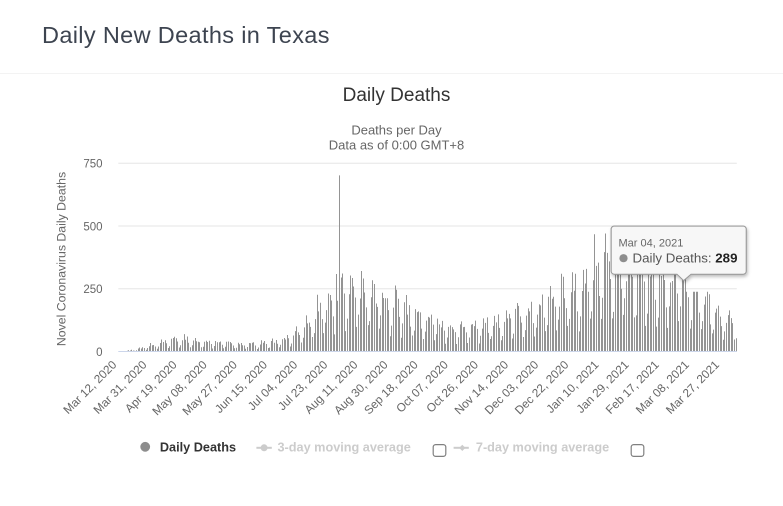 The height and width of the screenshot is (506, 783). I want to click on svg-text: Daily Deaths: 289, so click(685, 258).